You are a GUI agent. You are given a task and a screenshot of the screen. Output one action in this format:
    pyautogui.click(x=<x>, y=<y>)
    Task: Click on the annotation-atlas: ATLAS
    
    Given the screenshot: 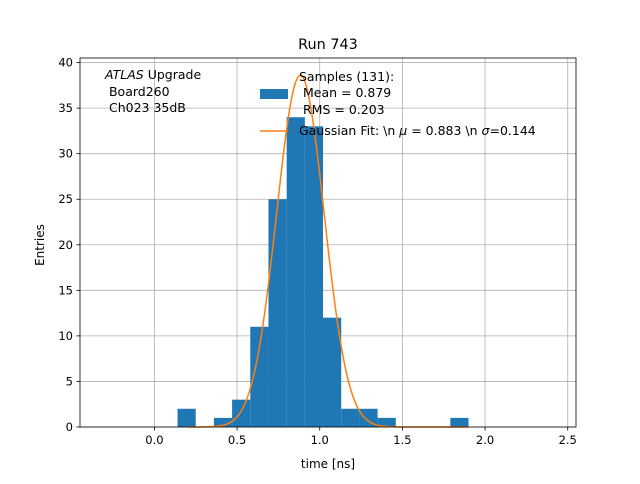 What is the action you would take?
    pyautogui.click(x=124, y=74)
    